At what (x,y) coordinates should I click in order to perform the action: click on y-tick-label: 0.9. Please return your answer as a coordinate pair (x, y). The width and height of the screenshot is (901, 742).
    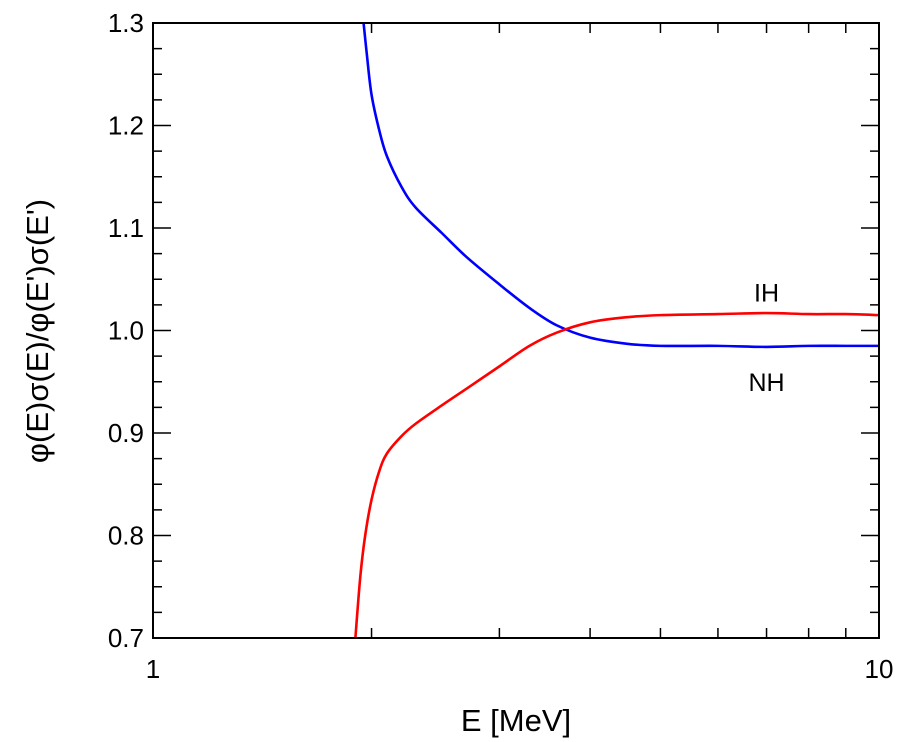
    Looking at the image, I should click on (126, 433).